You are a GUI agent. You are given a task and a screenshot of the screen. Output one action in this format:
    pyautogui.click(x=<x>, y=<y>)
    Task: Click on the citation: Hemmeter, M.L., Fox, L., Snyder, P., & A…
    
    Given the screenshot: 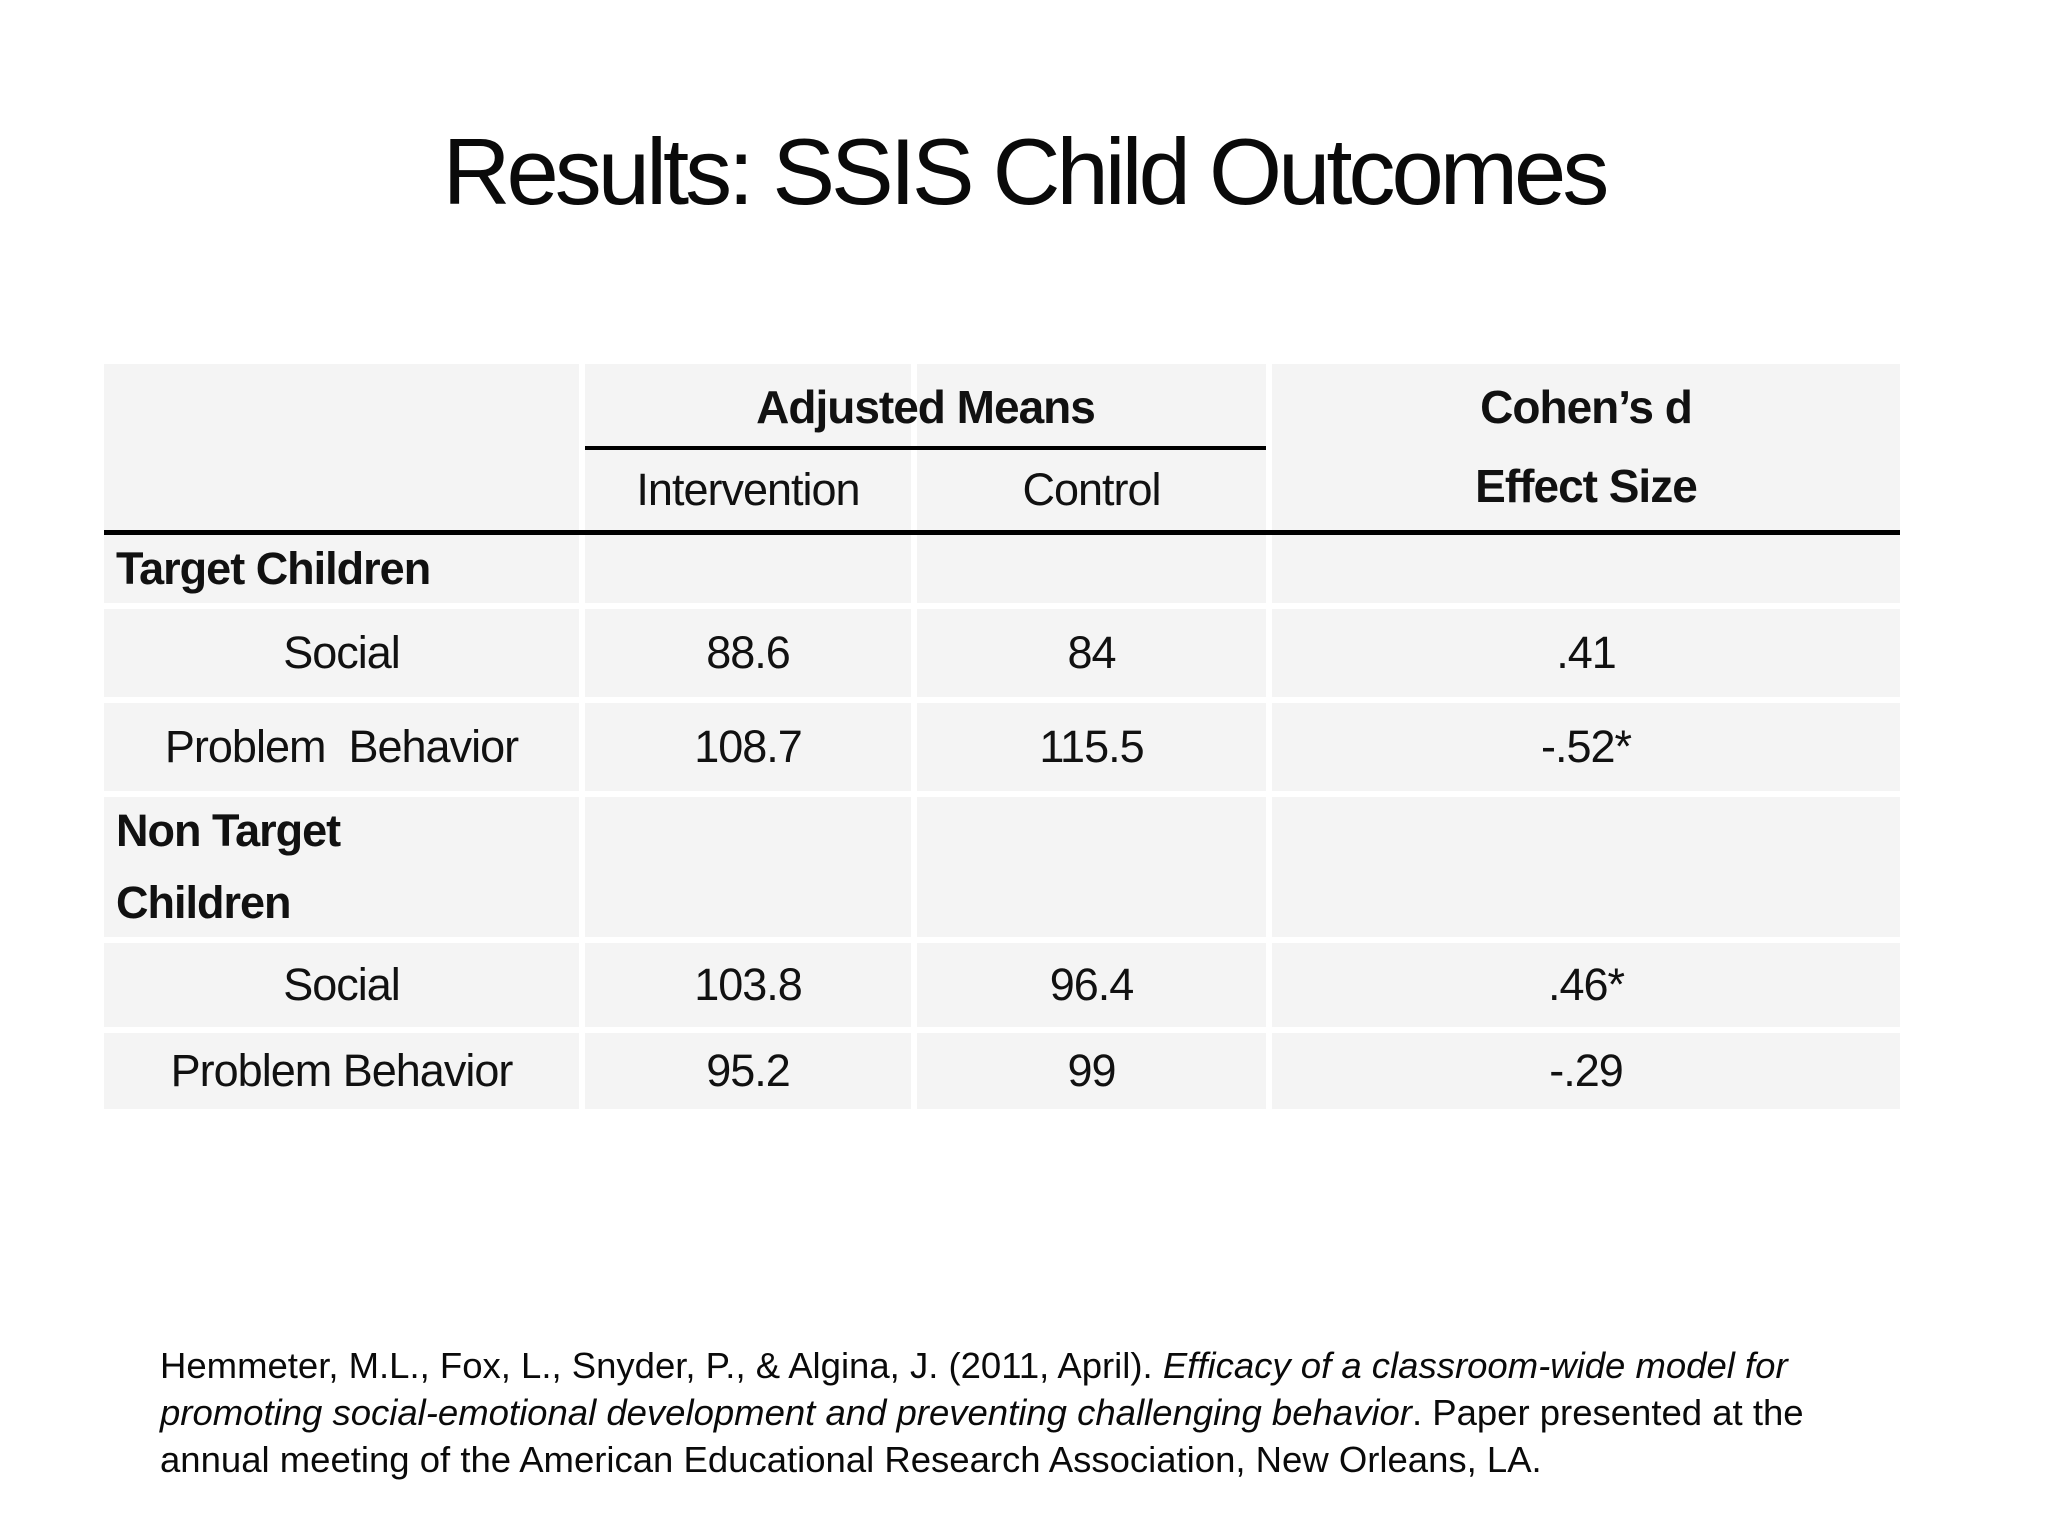 What is the action you would take?
    pyautogui.click(x=992, y=1413)
    